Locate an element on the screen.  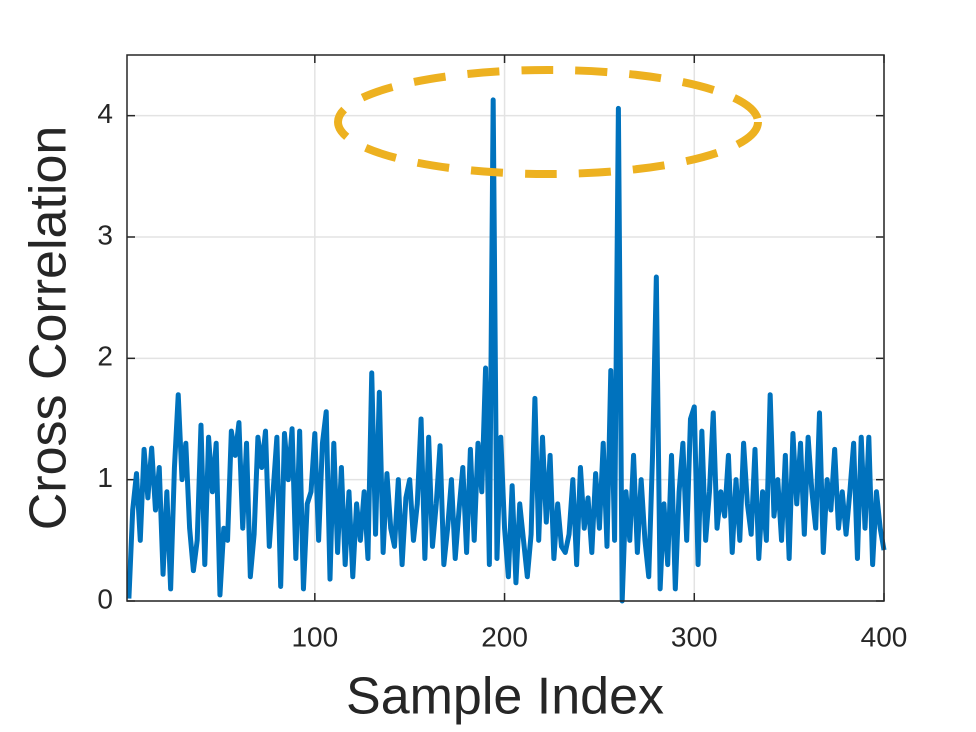
y-tick-label: 1 is located at coordinates (105, 477).